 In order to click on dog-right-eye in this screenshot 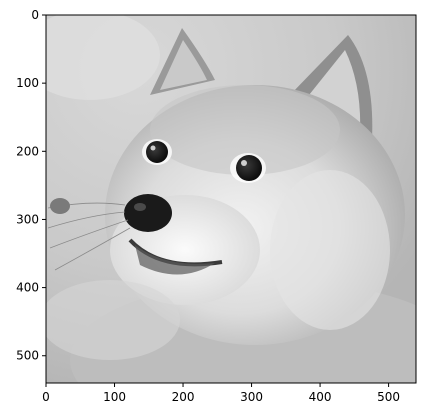, I will do `click(249, 168)`.